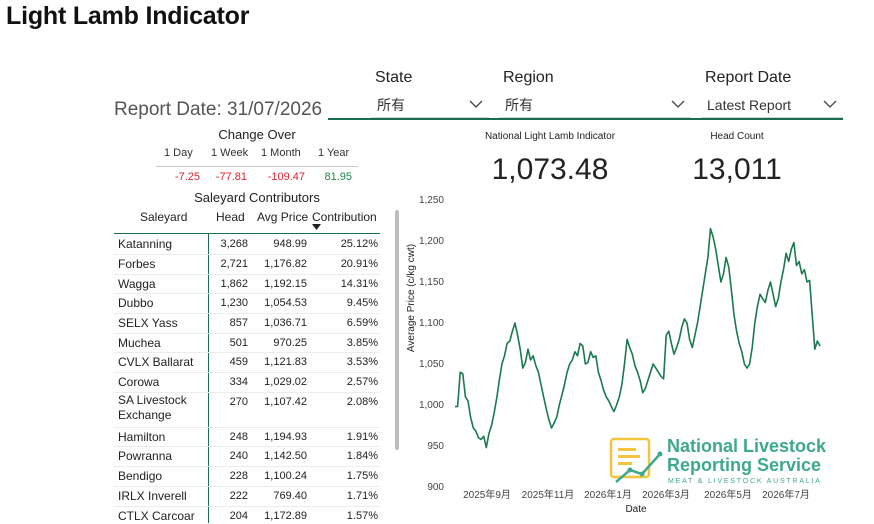 The image size is (874, 524). I want to click on period-header-1-day: 1 Day, so click(178, 153).